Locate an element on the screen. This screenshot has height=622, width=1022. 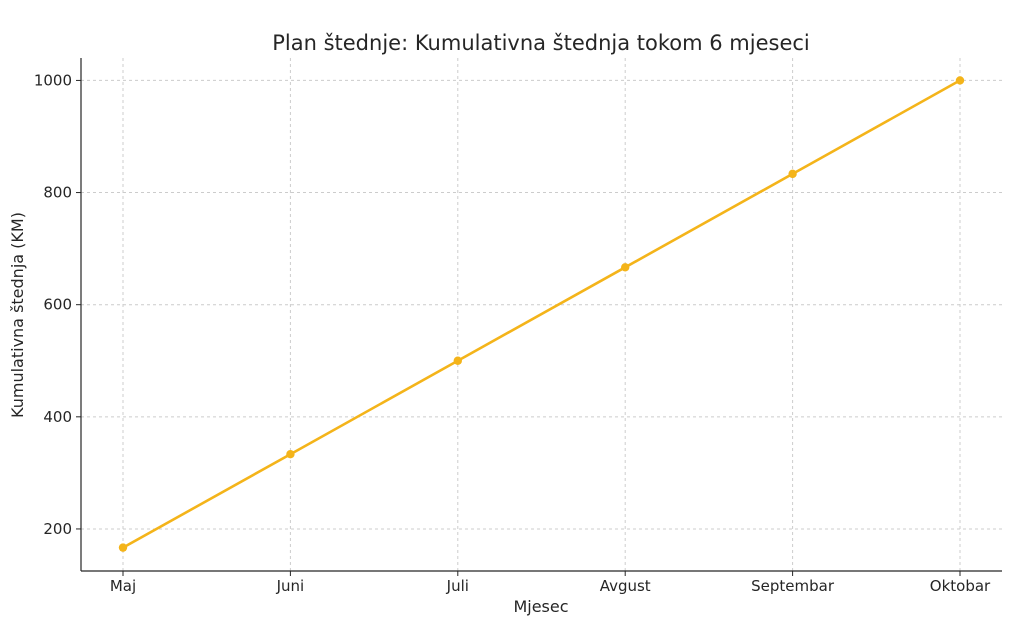
x-tick-label: Septembar is located at coordinates (793, 586).